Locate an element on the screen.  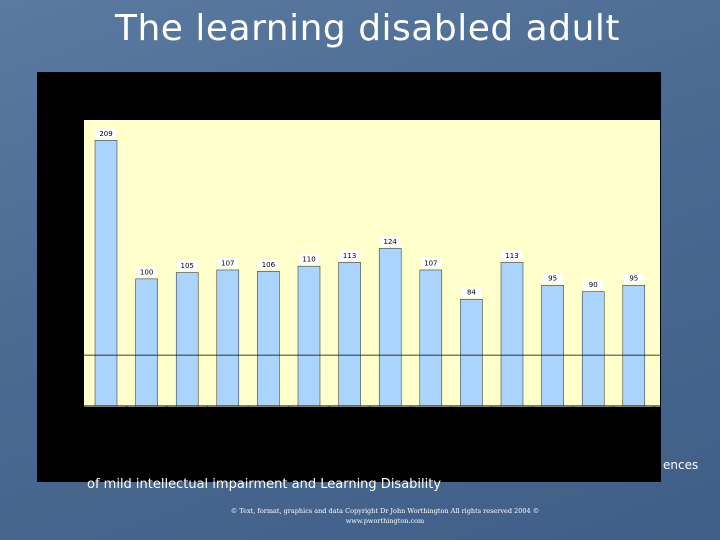
data-label: 209 is located at coordinates (105, 134).